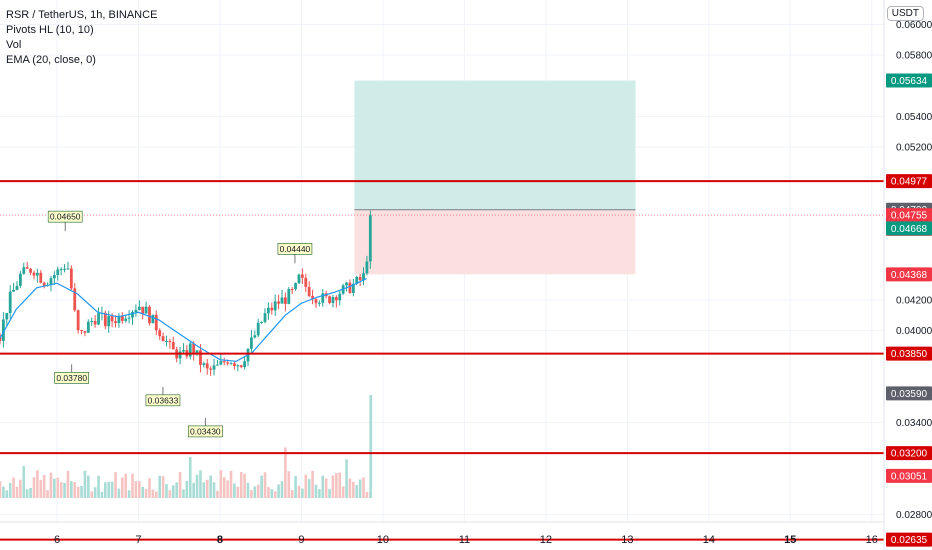 The width and height of the screenshot is (932, 550). I want to click on y-tick-label: 0.05400, so click(914, 117).